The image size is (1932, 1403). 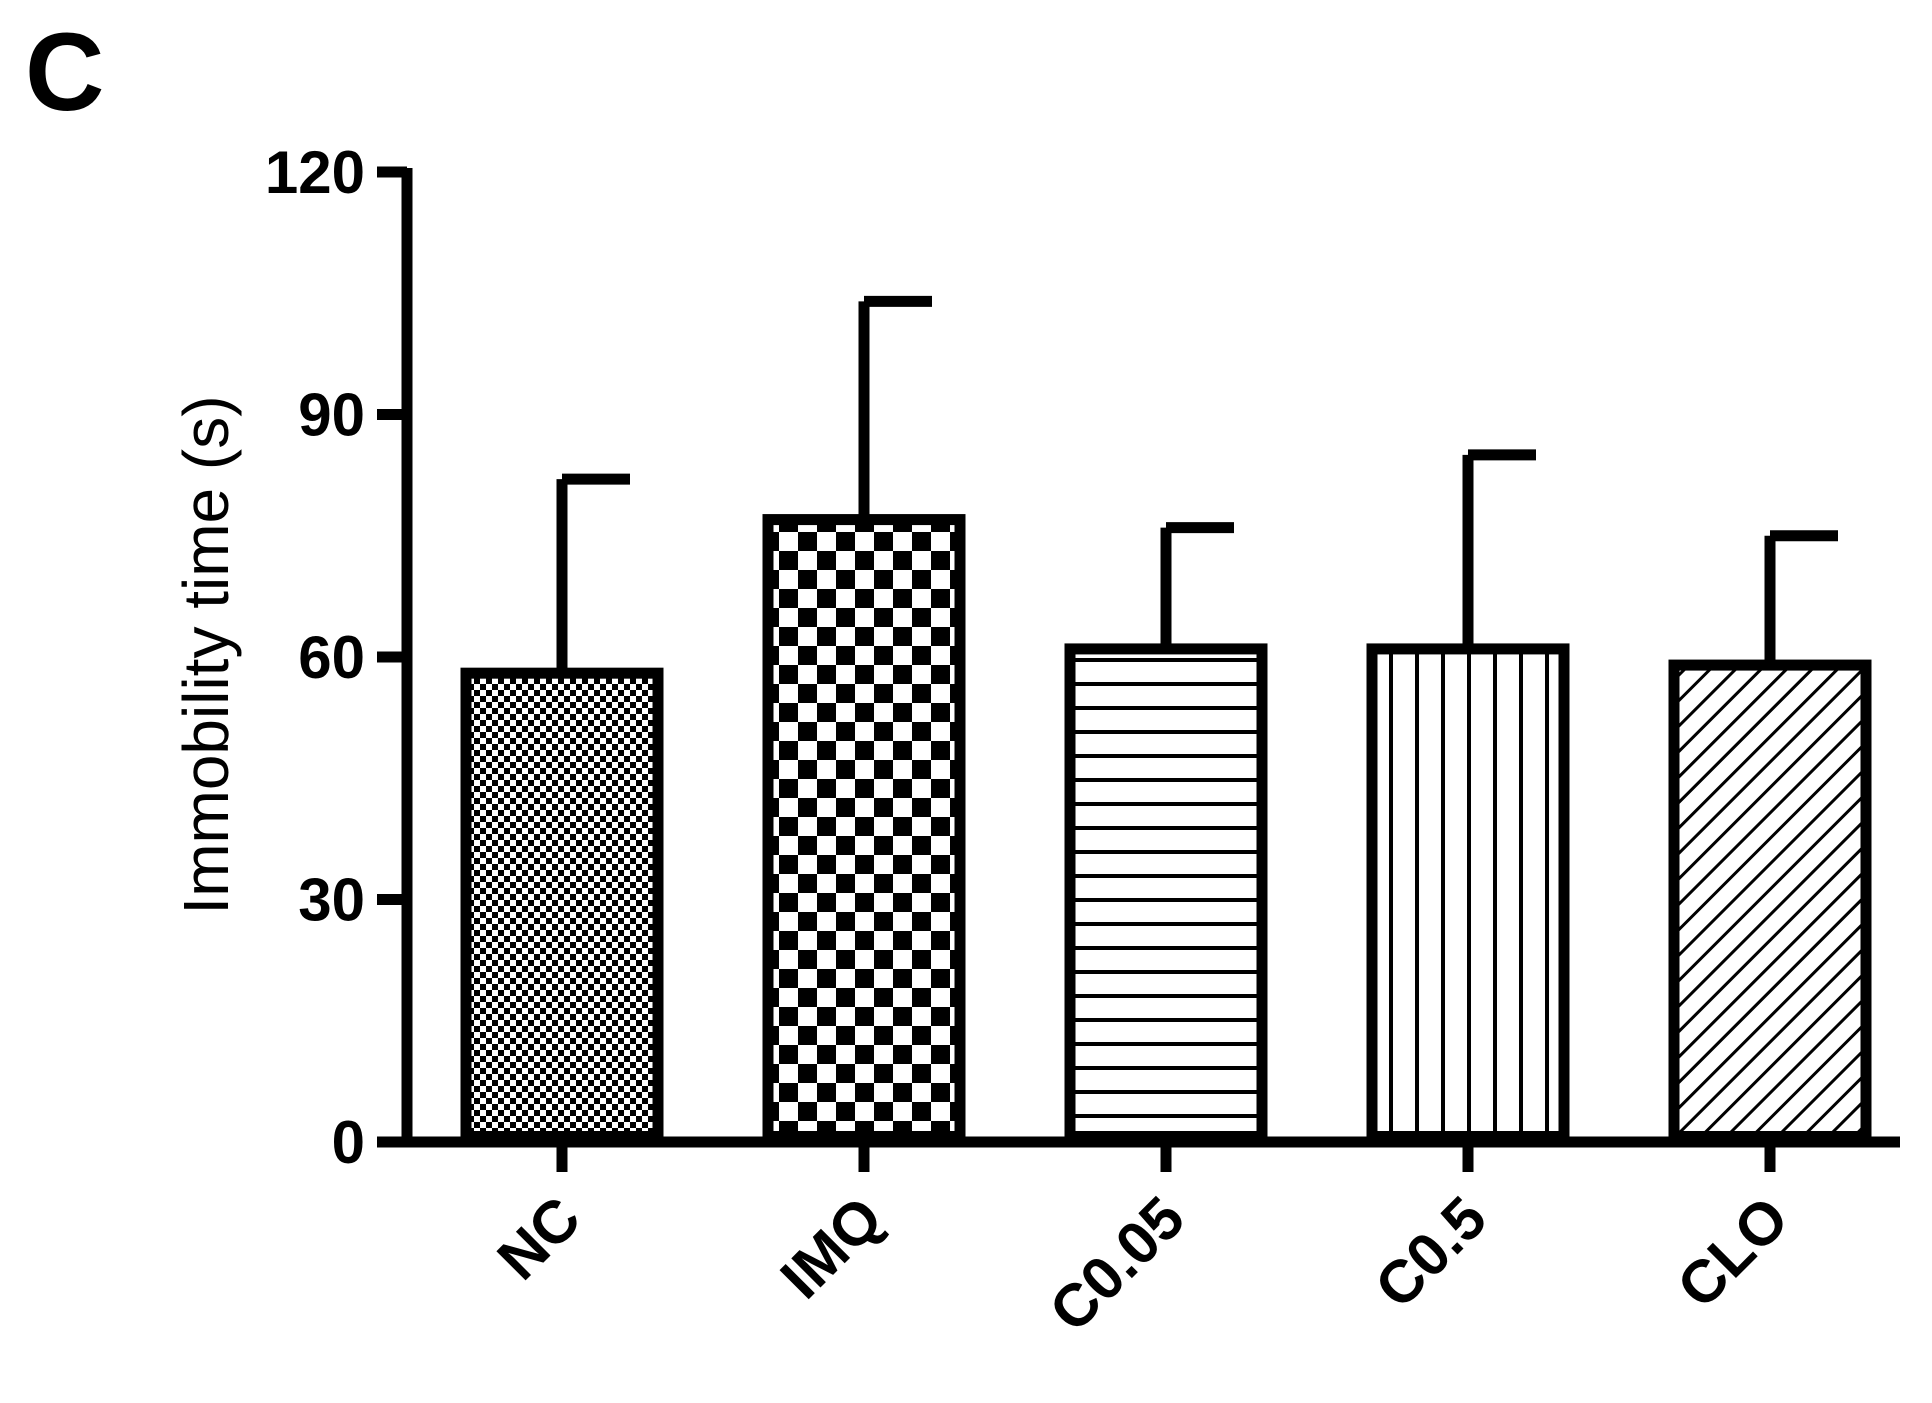 What do you see at coordinates (1117, 1264) in the screenshot?
I see `x-tick-label-c0-05: C0.05` at bounding box center [1117, 1264].